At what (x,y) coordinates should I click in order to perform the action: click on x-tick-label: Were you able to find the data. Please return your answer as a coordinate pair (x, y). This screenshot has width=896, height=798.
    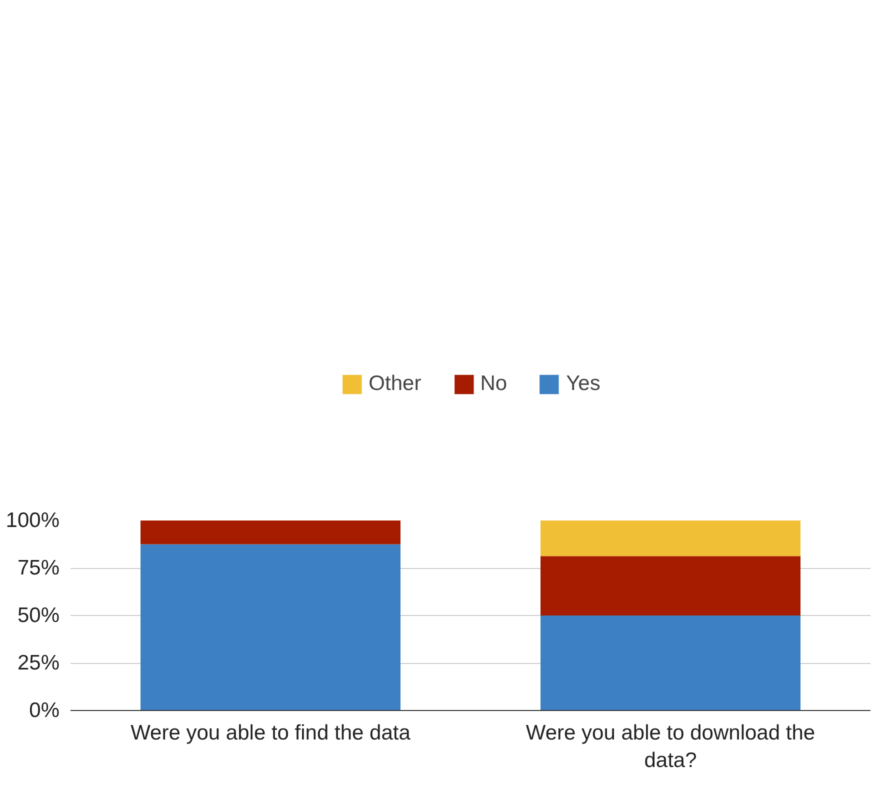
    Looking at the image, I should click on (270, 733).